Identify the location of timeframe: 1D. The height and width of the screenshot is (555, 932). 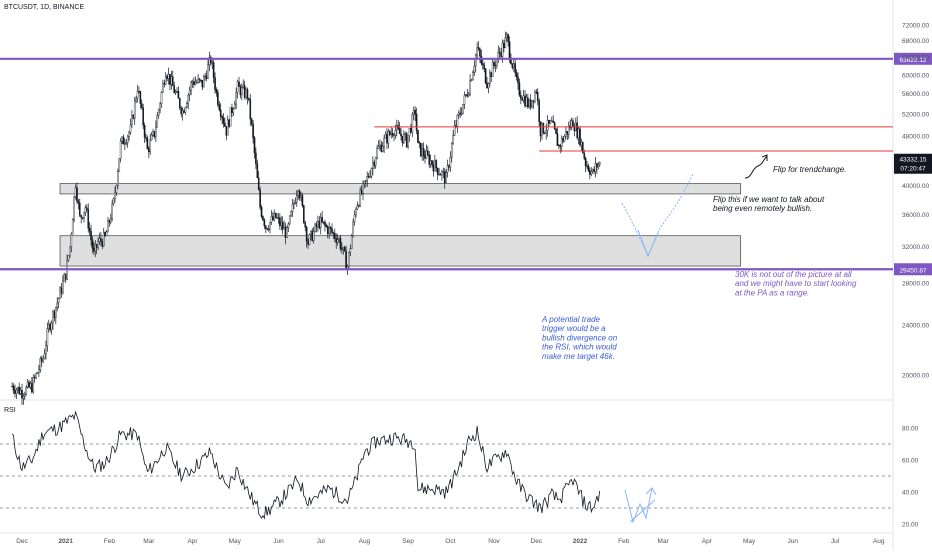
(45, 7).